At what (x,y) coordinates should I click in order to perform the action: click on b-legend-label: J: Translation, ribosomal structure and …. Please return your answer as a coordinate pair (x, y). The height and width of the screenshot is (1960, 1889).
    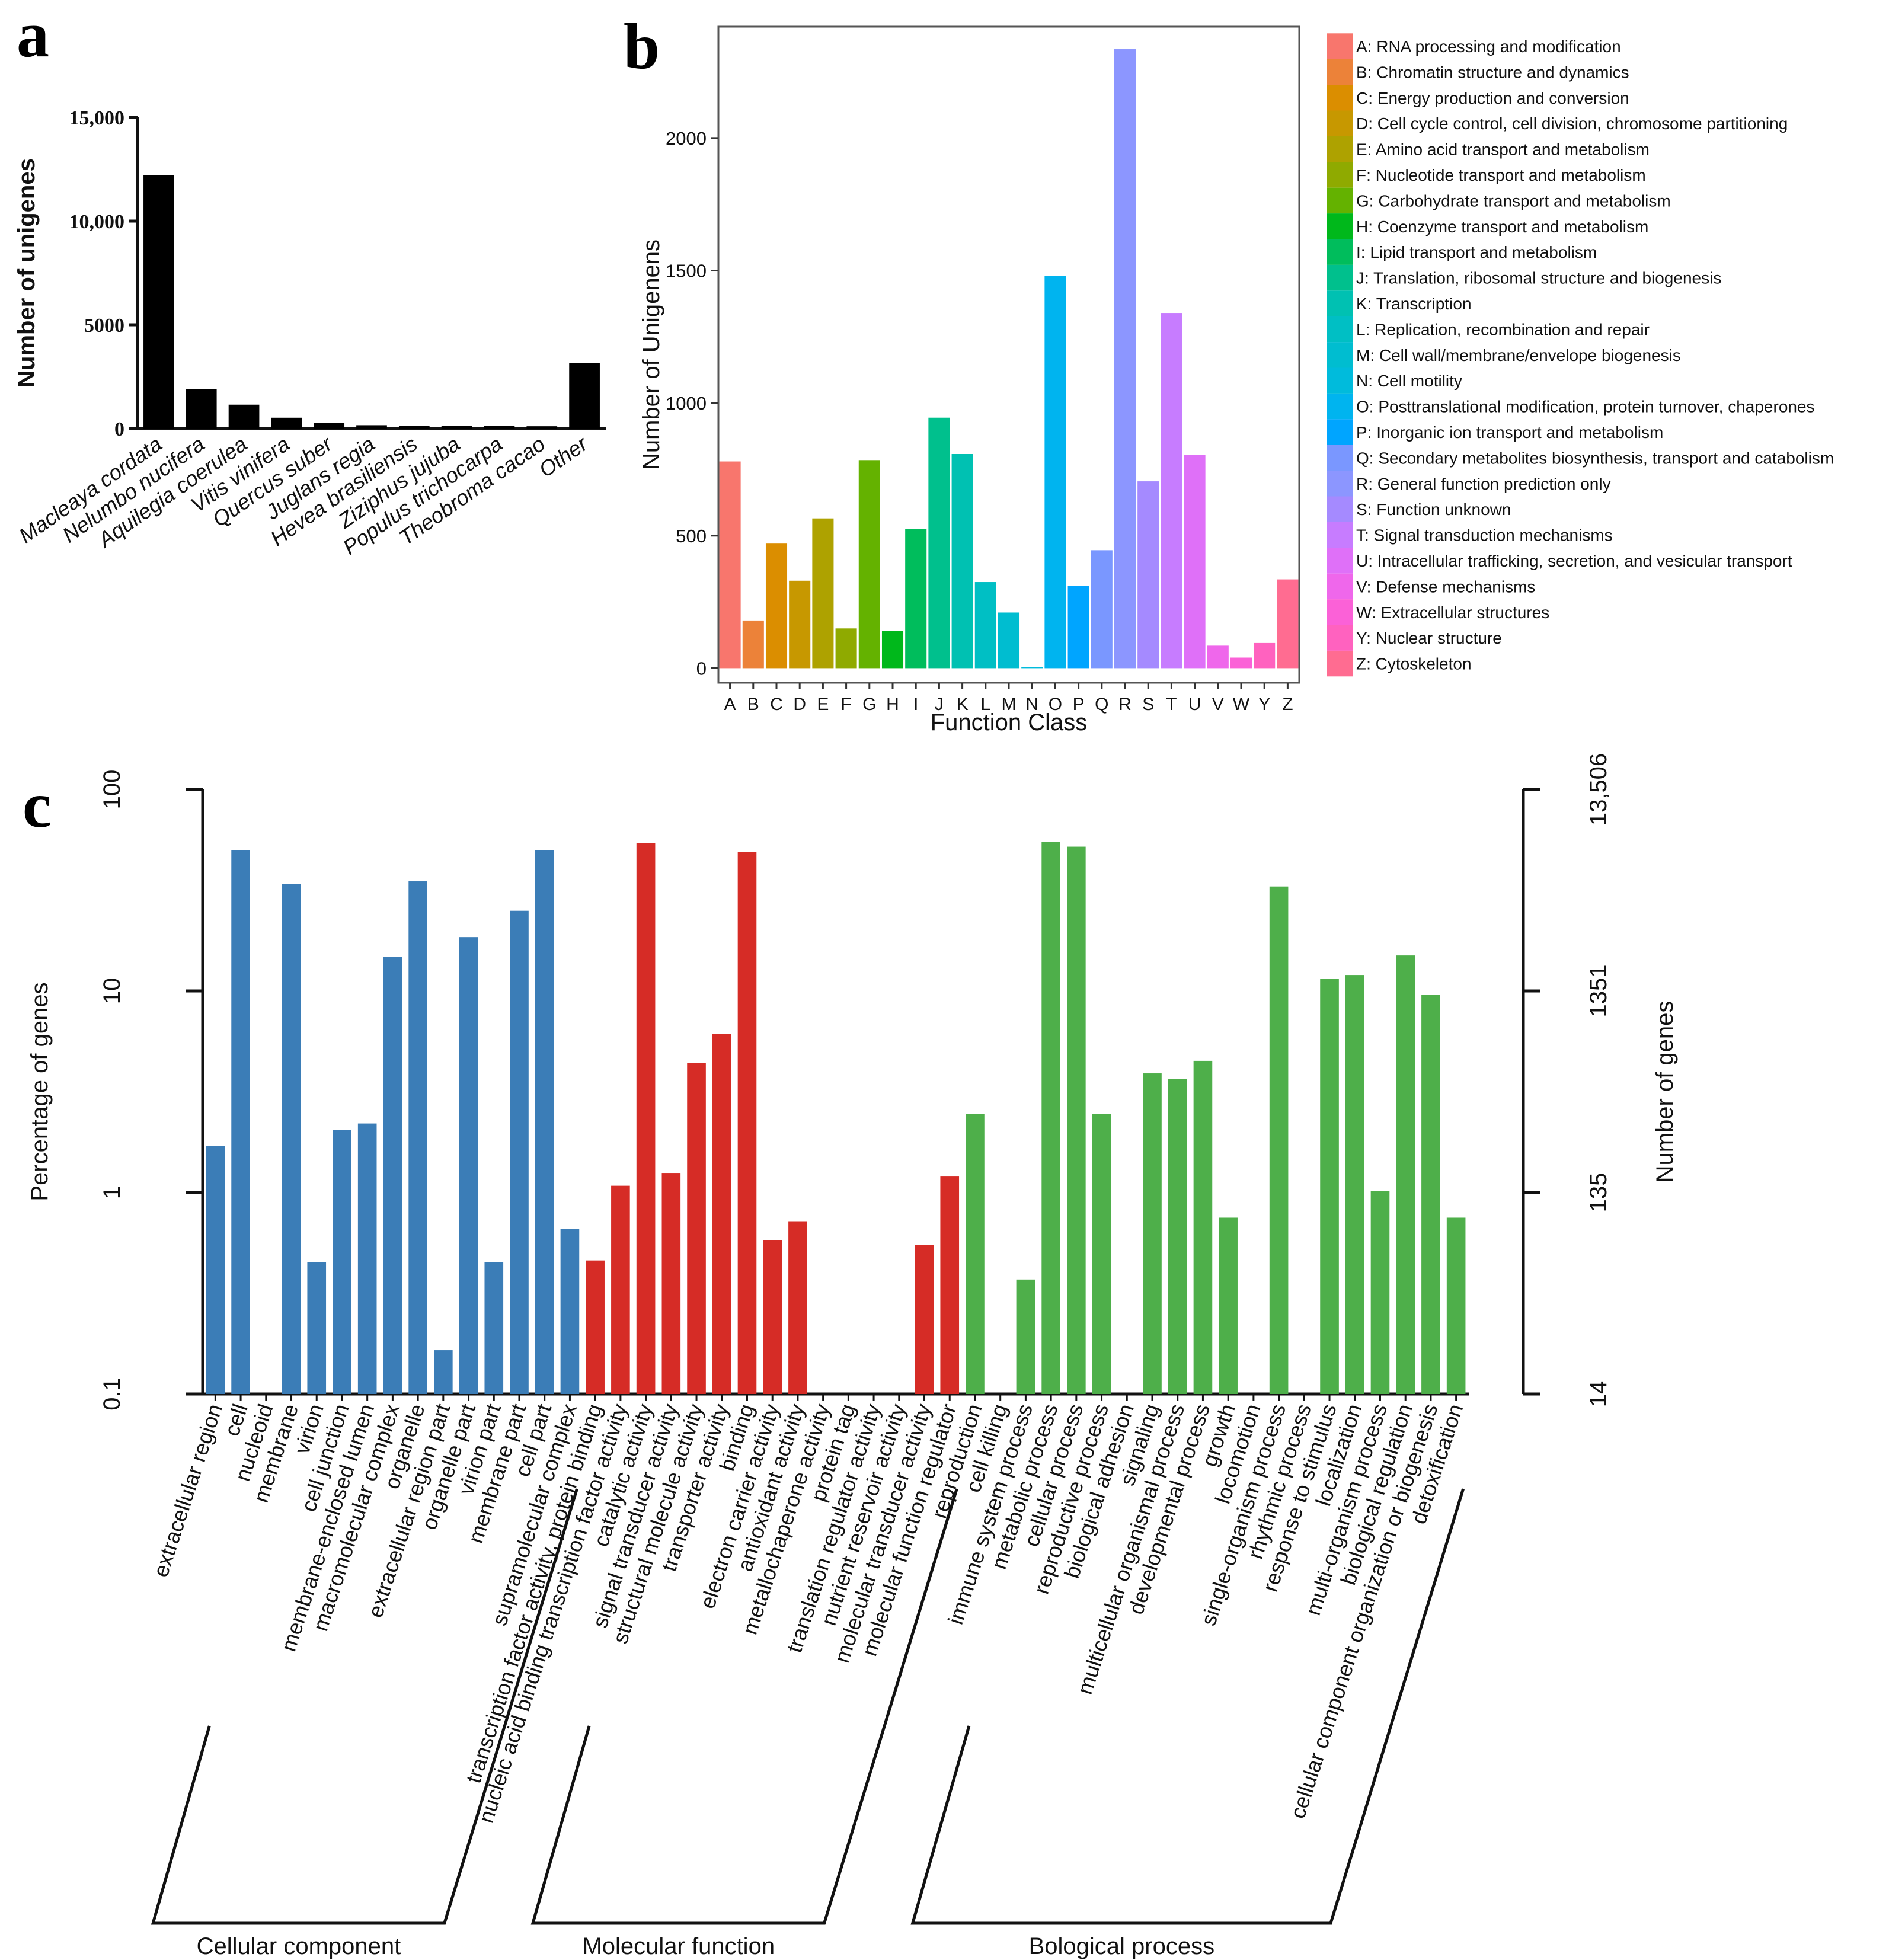
    Looking at the image, I should click on (1538, 278).